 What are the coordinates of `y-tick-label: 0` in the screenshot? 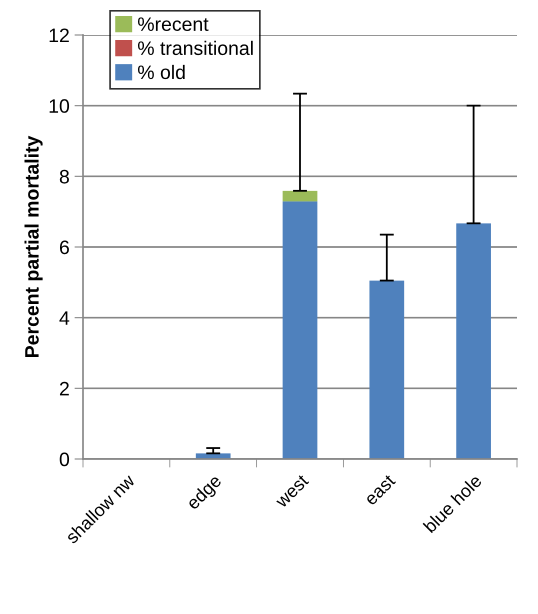 It's located at (65, 459).